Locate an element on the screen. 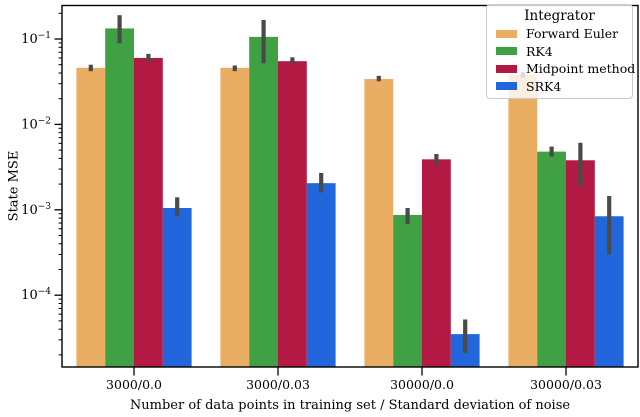 Image resolution: width=640 pixels, height=417 pixels. legend-swatch-rk4 is located at coordinates (506, 51).